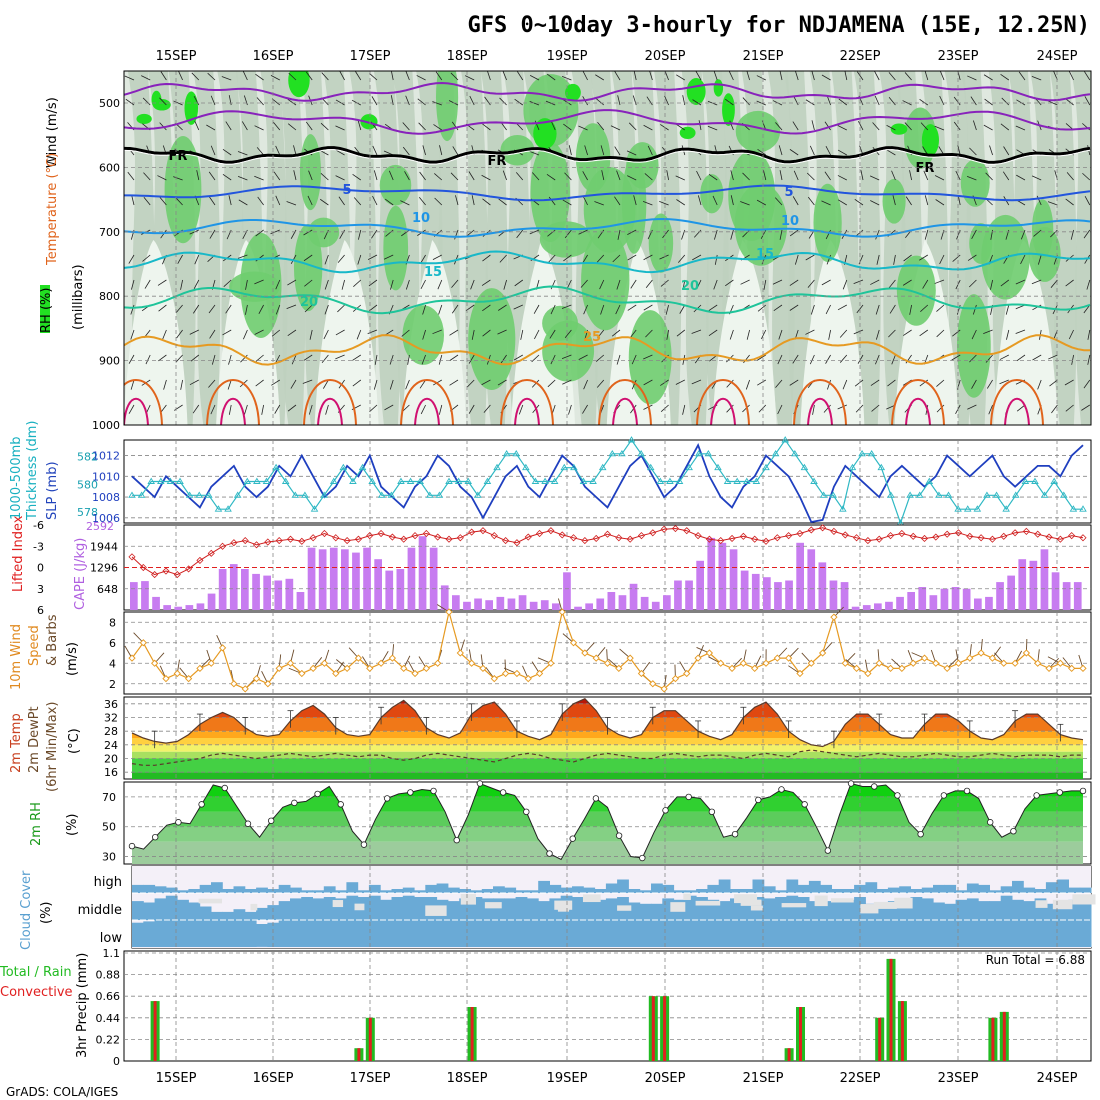 The width and height of the screenshot is (1100, 1100). Describe the element at coordinates (1057, 56) in the screenshot. I see `date-label-top: 24SEP` at that location.